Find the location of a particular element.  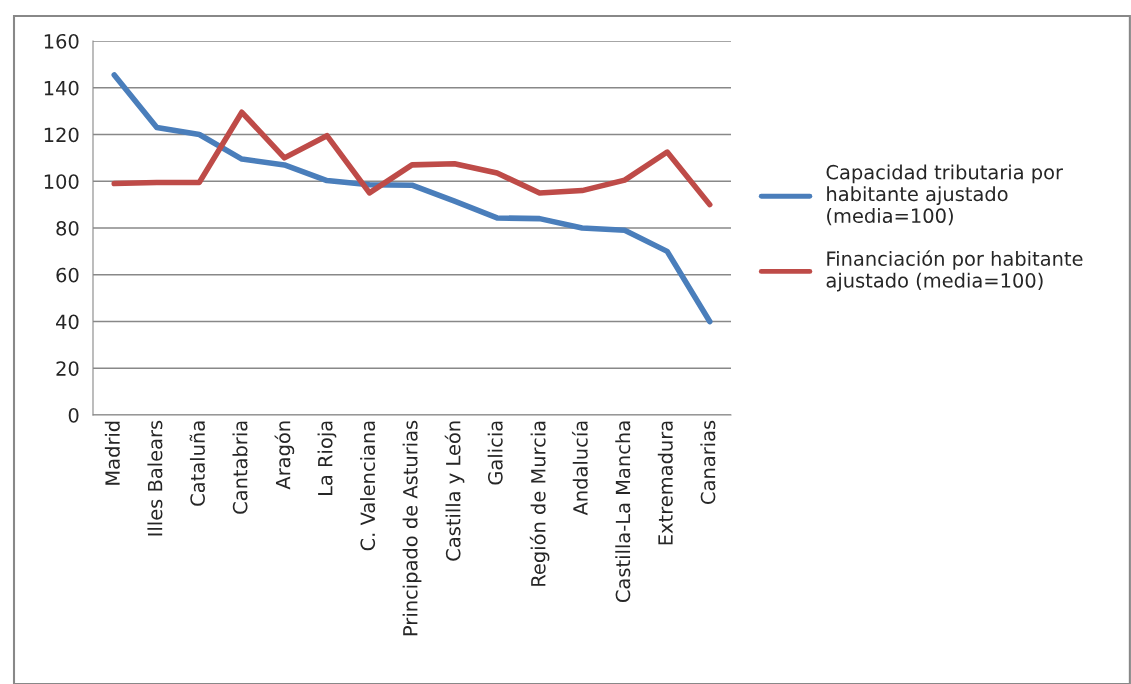

x-tick-label: Illes Balears is located at coordinates (155, 478).